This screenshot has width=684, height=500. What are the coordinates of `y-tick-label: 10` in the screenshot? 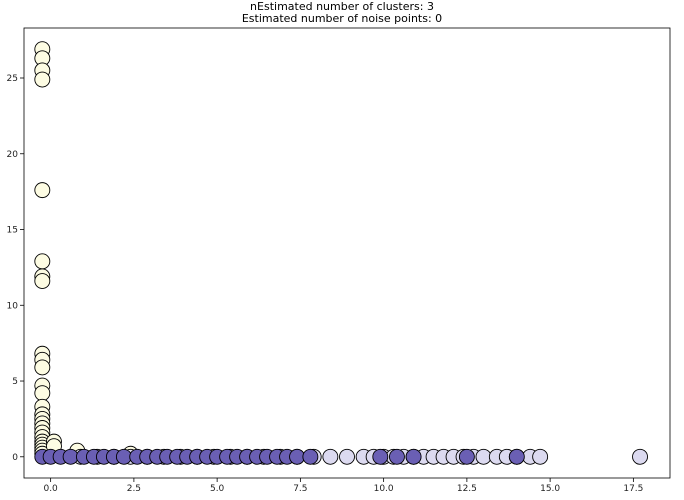 It's located at (13, 306).